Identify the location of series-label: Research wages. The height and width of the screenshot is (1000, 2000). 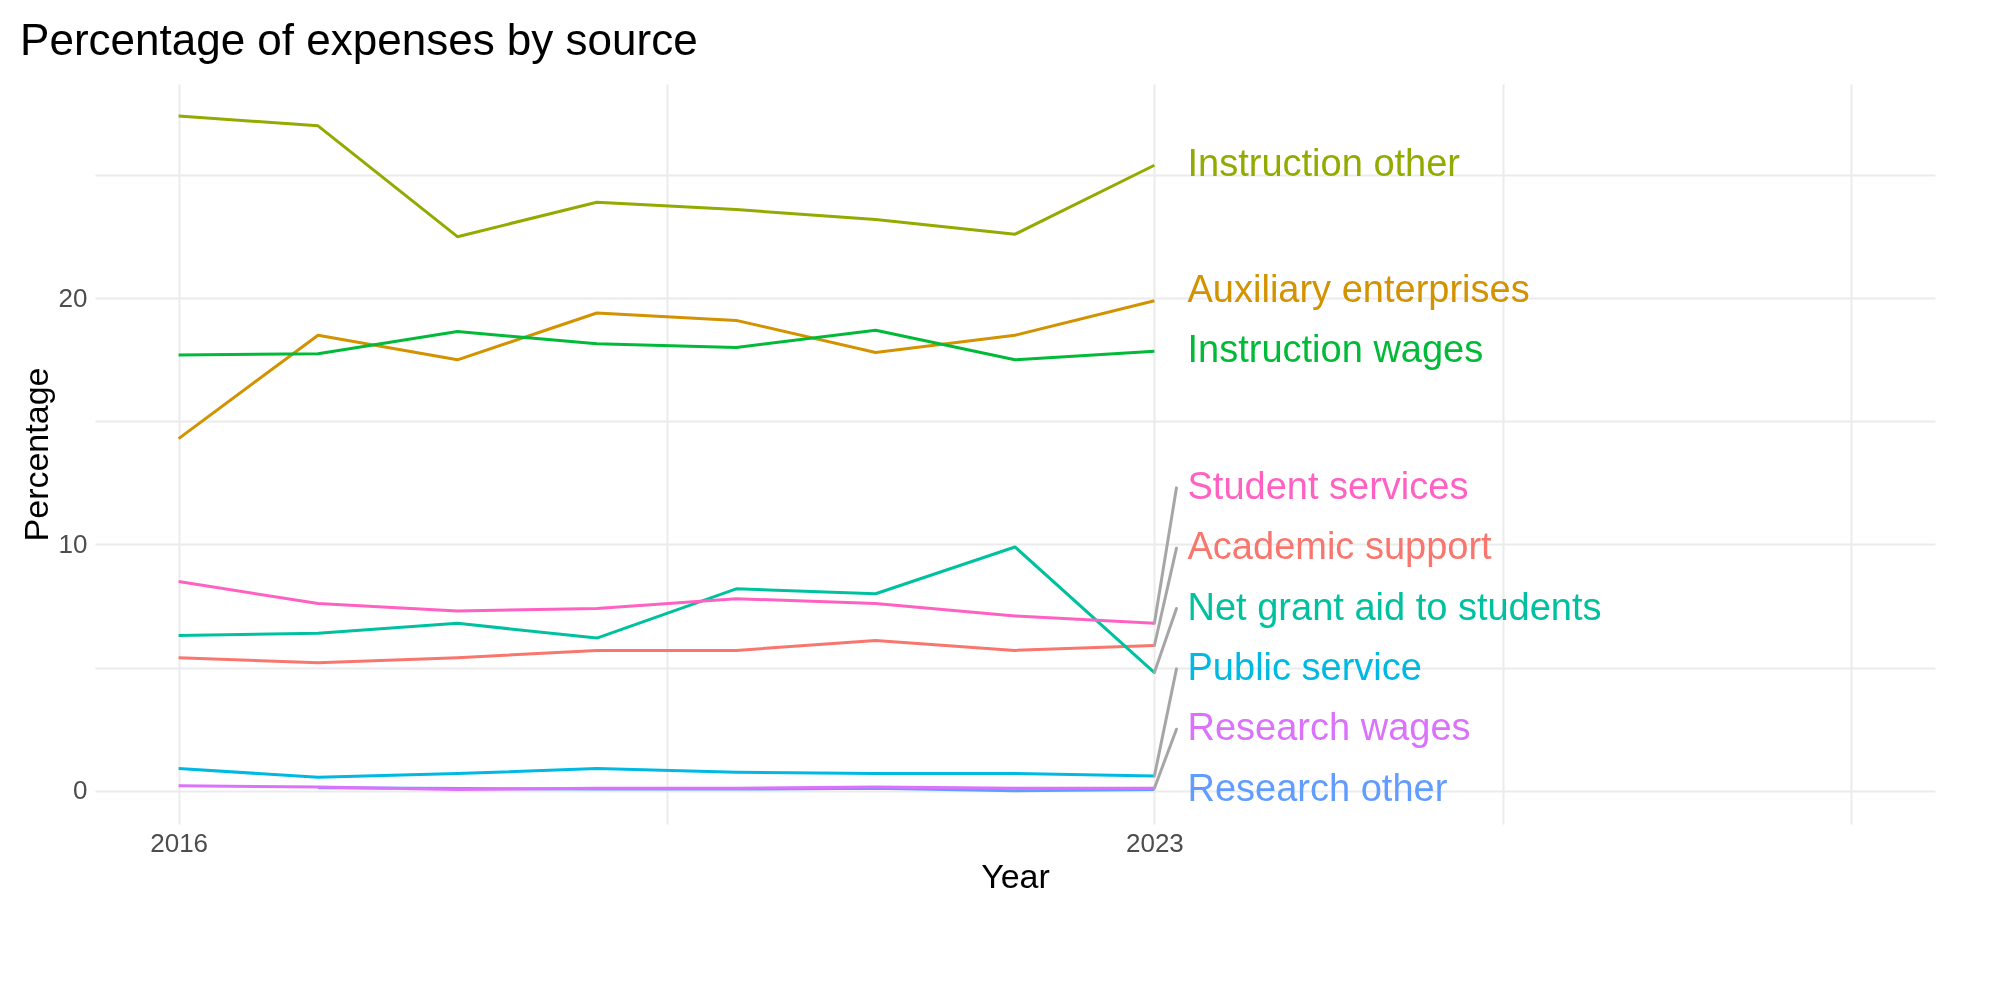
(1329, 727).